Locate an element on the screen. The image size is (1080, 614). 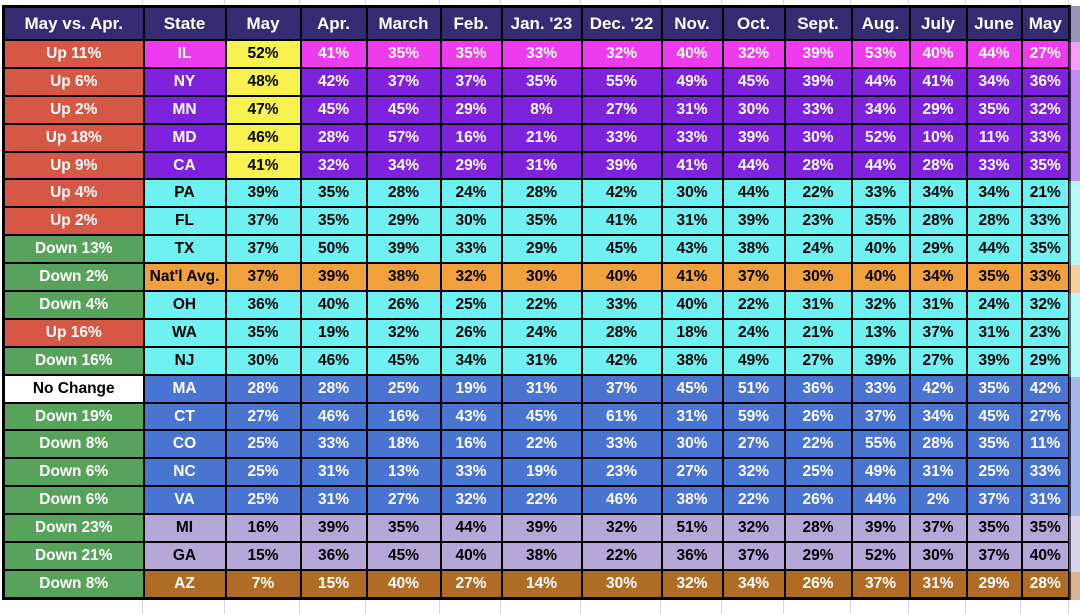
value-cell: 53% is located at coordinates (880, 54).